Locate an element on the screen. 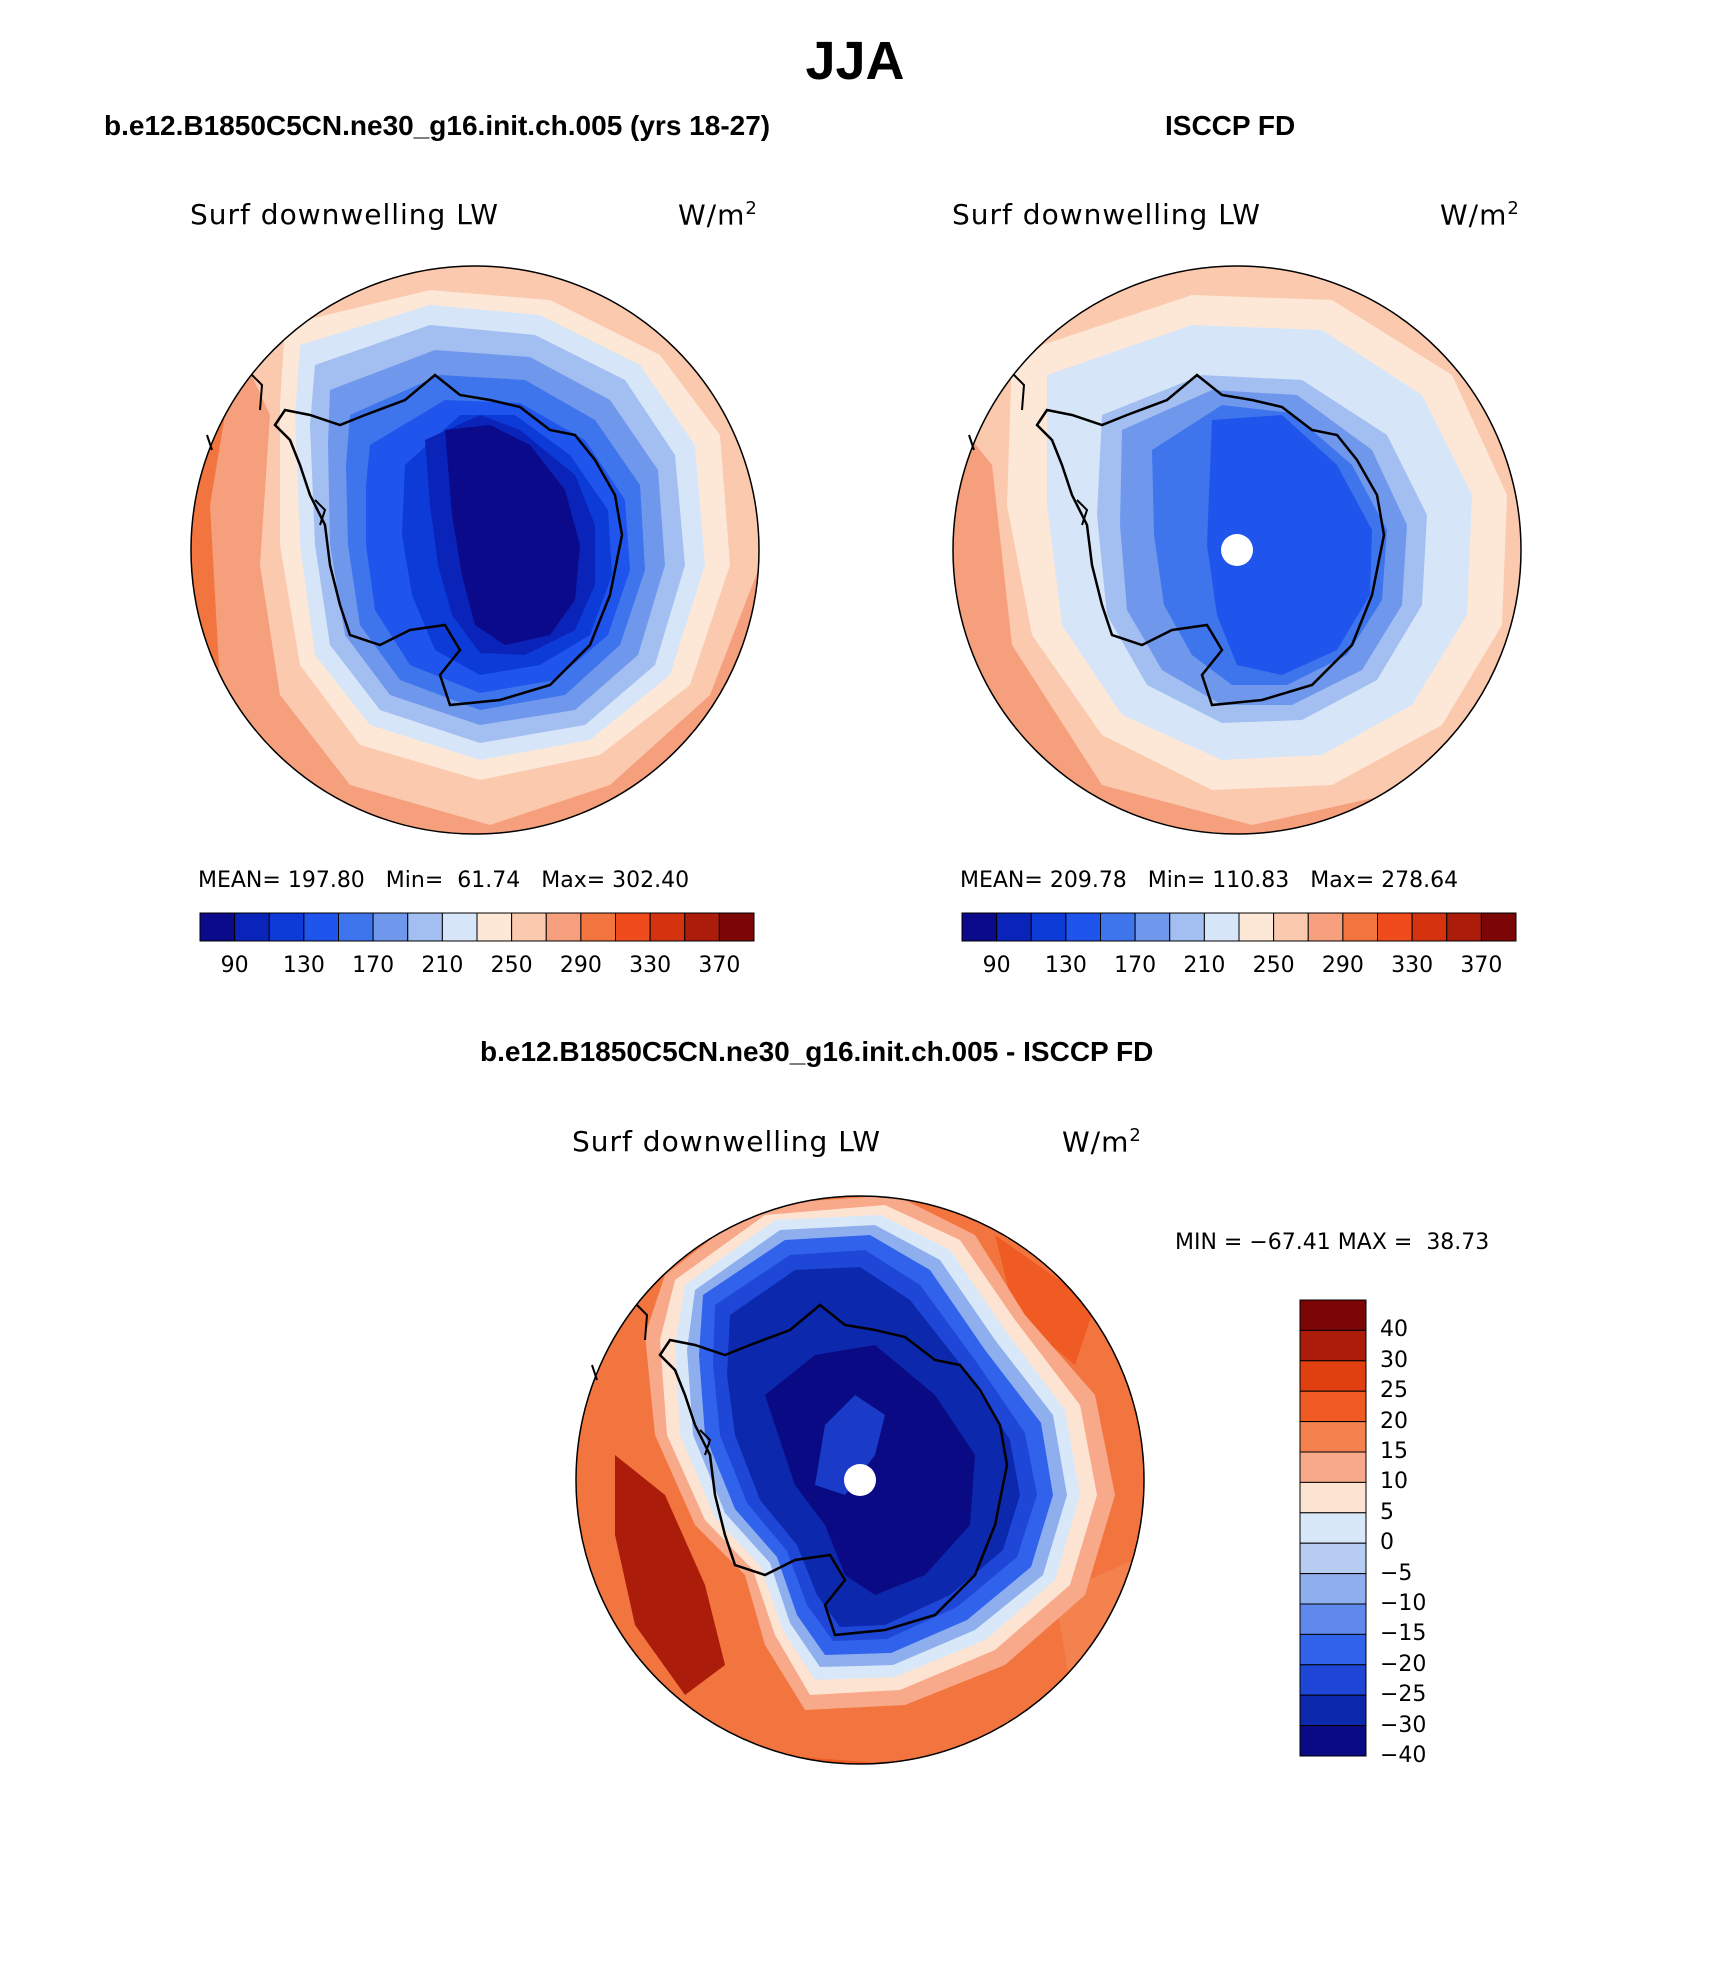  panel3-colorbar-tick-label: −40 is located at coordinates (1403, 1755).